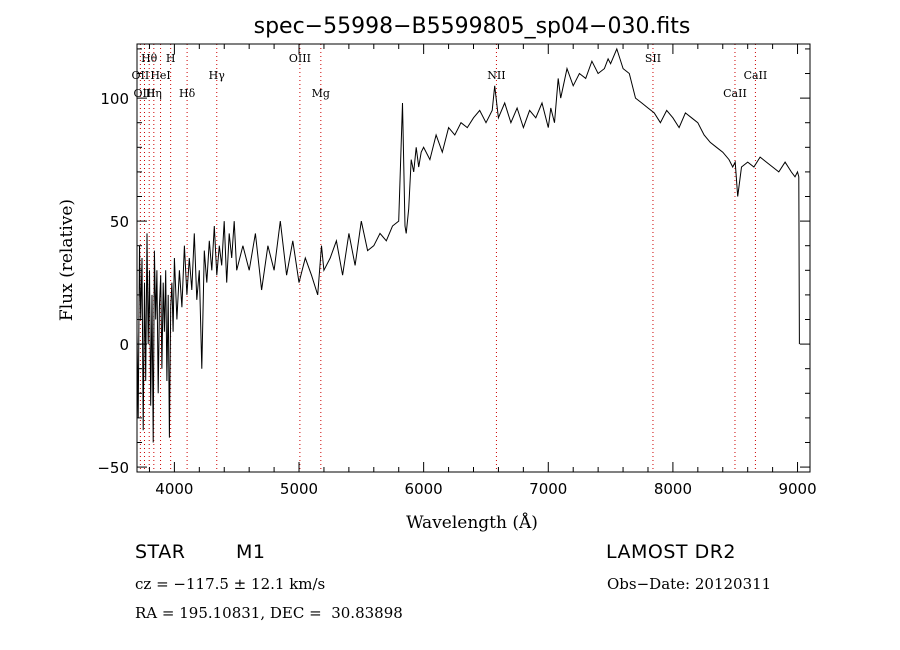  I want to click on marker-label: OII, so click(141, 75).